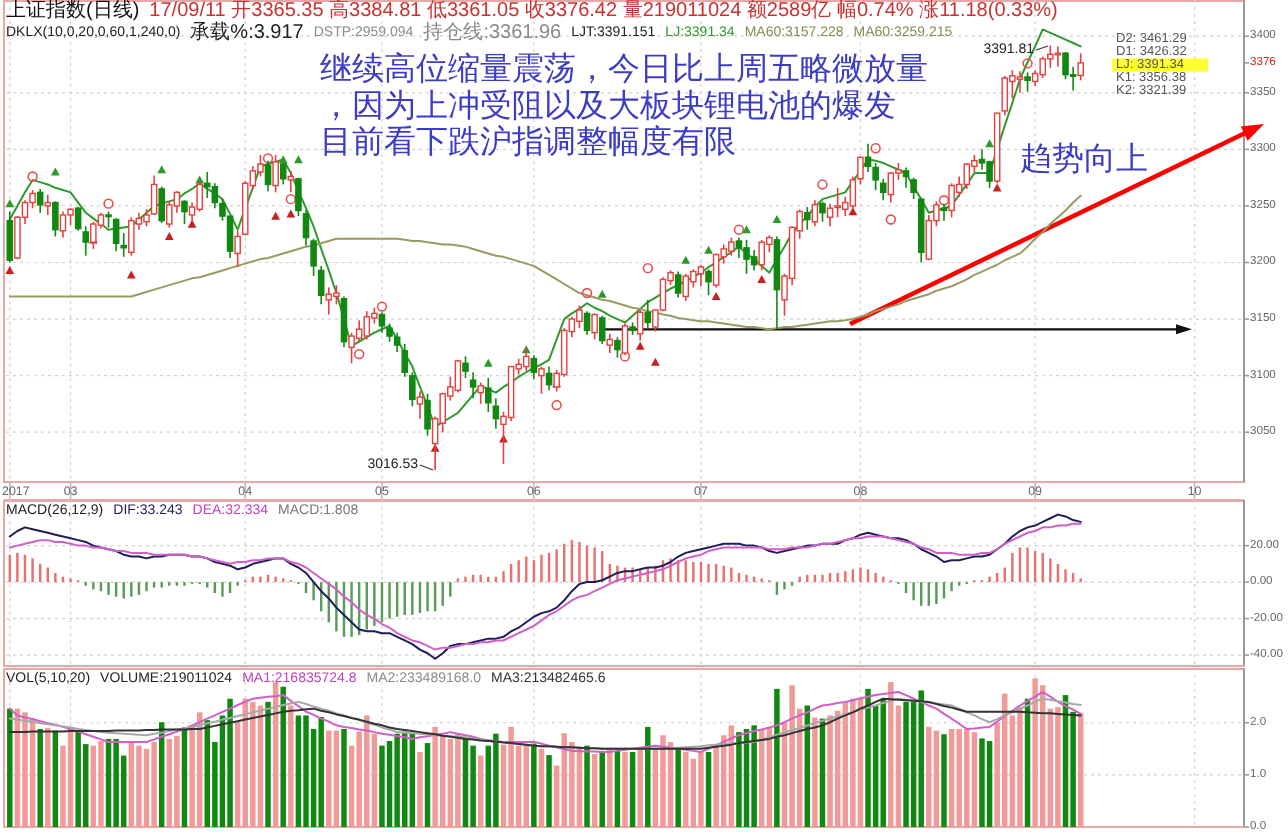 This screenshot has width=1288, height=840. Describe the element at coordinates (1084, 159) in the screenshot. I see `annotation: 趋势向上` at that location.